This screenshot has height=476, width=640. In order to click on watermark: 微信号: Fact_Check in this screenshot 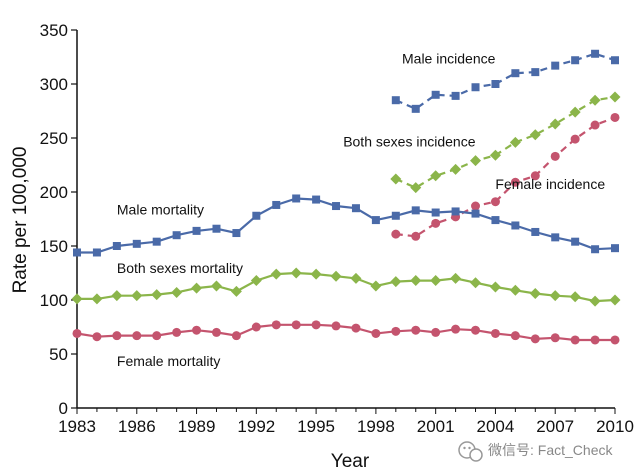, I will do `click(535, 451)`.